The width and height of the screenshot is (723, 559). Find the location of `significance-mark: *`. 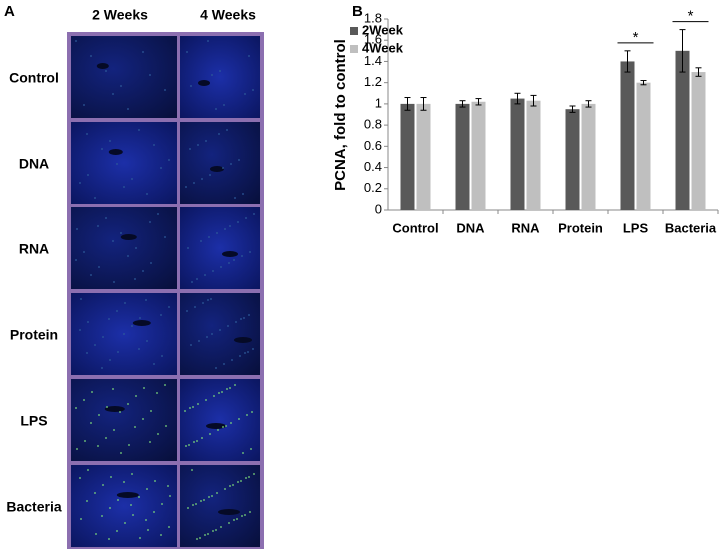

significance-mark: * is located at coordinates (636, 37).